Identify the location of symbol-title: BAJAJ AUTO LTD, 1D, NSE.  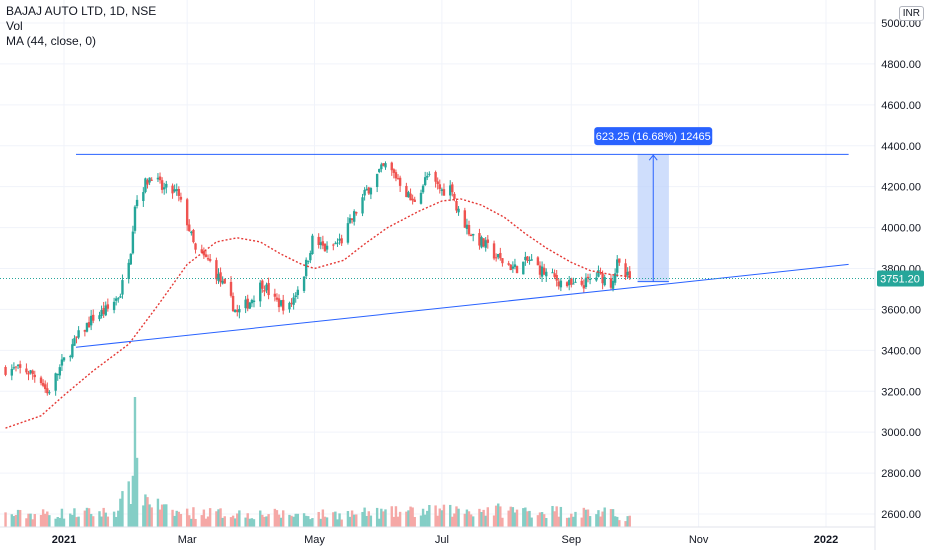
(81, 11).